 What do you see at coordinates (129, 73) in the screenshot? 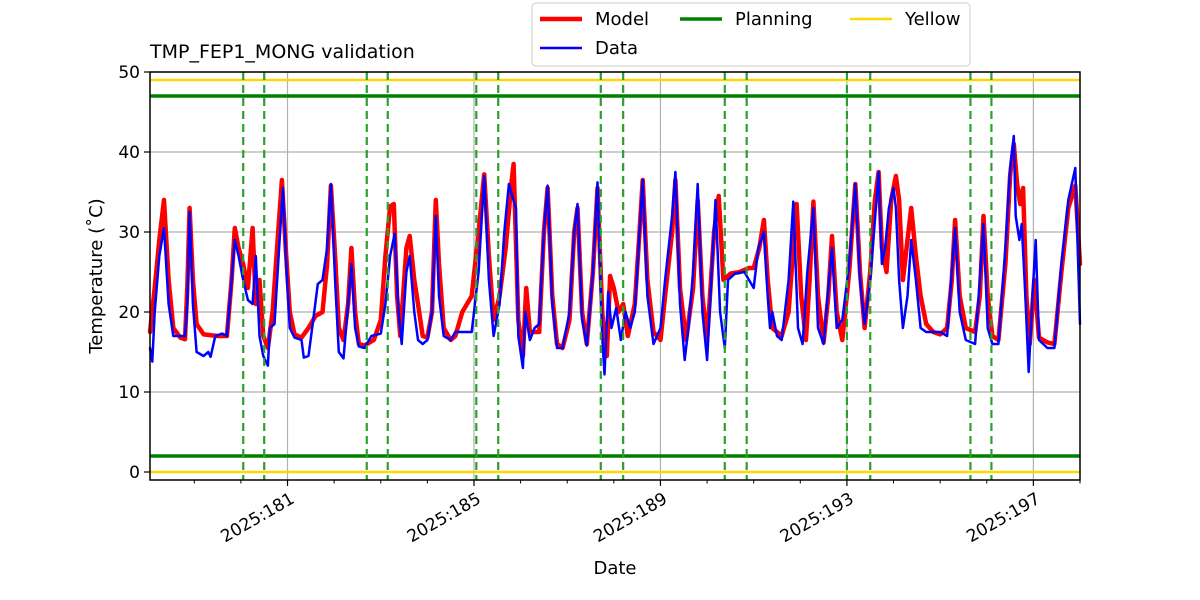
I see `y-tick-label: 50` at bounding box center [129, 73].